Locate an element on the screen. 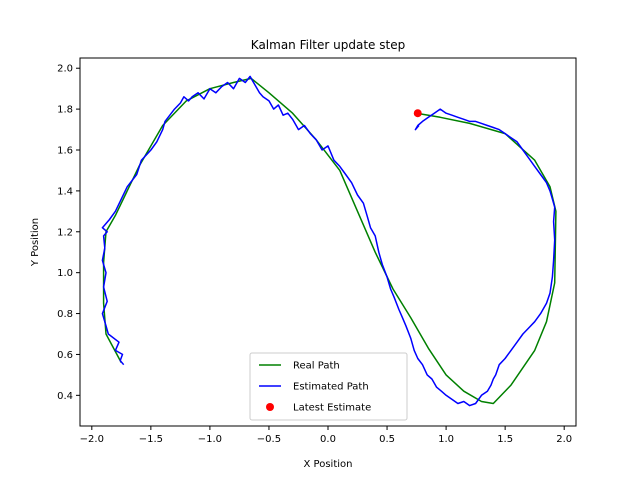 Image resolution: width=640 pixels, height=480 pixels. latest-estimate-point is located at coordinates (417, 113).